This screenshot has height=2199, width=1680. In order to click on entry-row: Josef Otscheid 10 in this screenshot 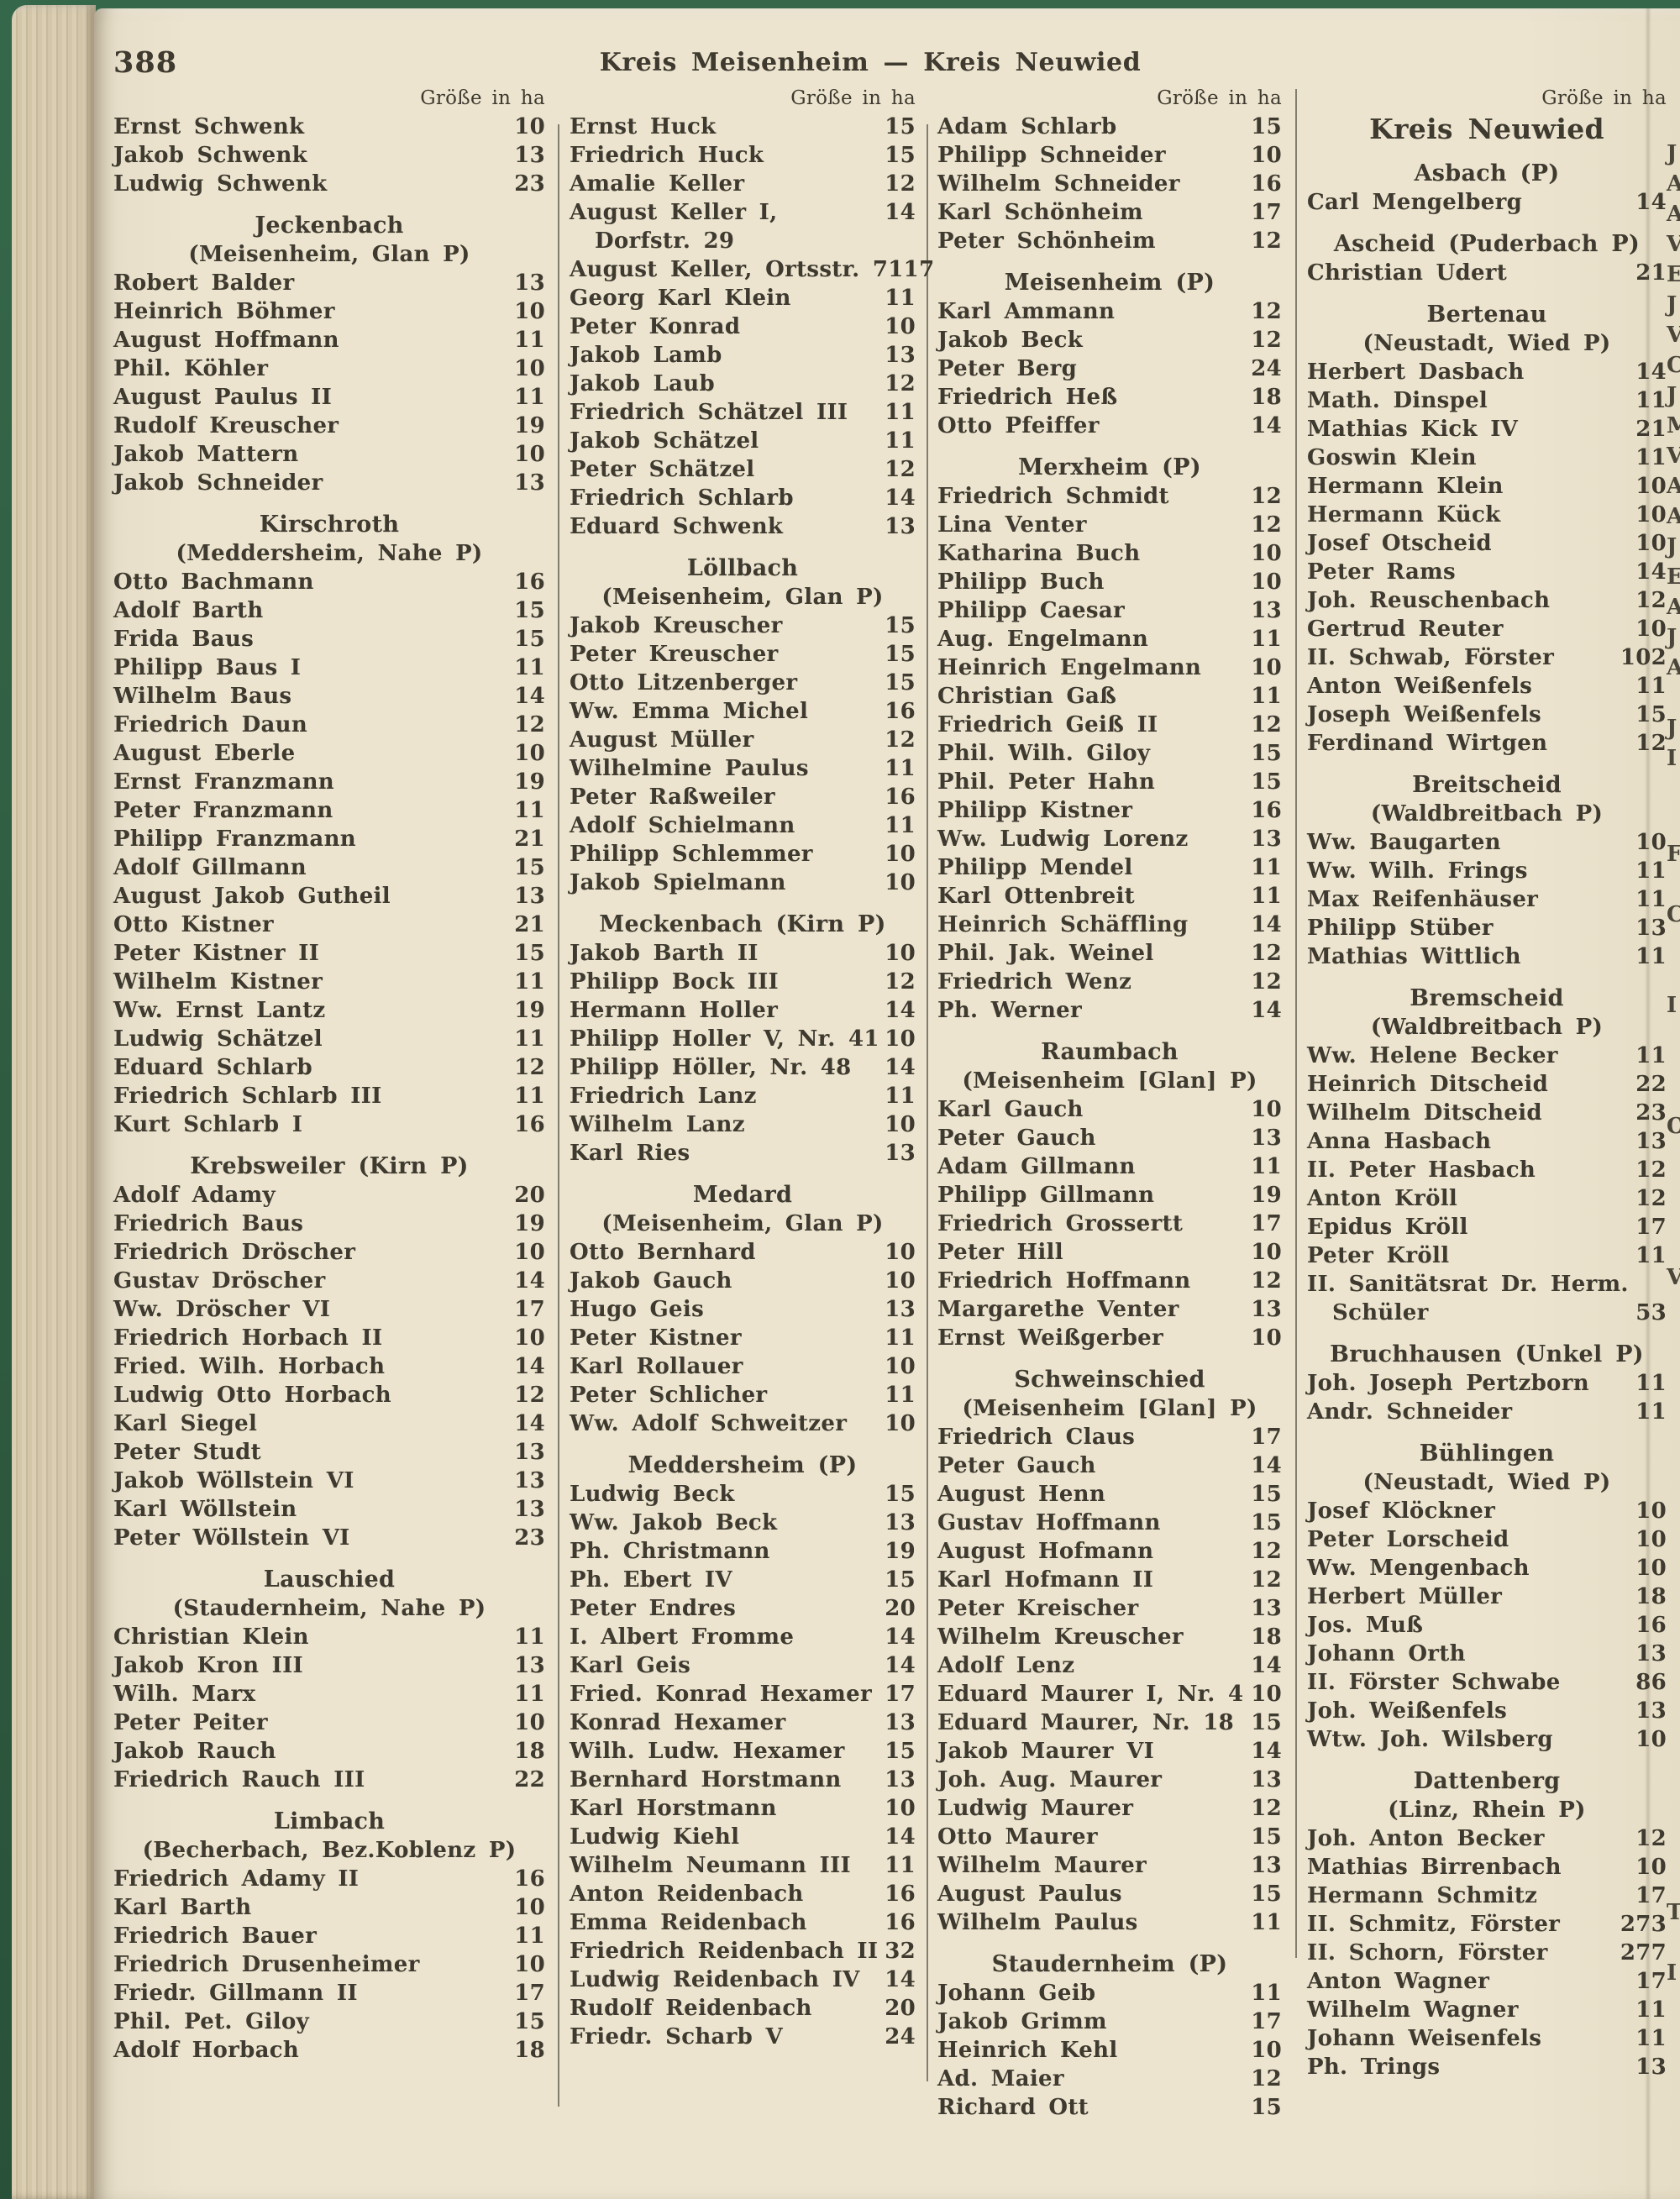, I will do `click(1487, 543)`.